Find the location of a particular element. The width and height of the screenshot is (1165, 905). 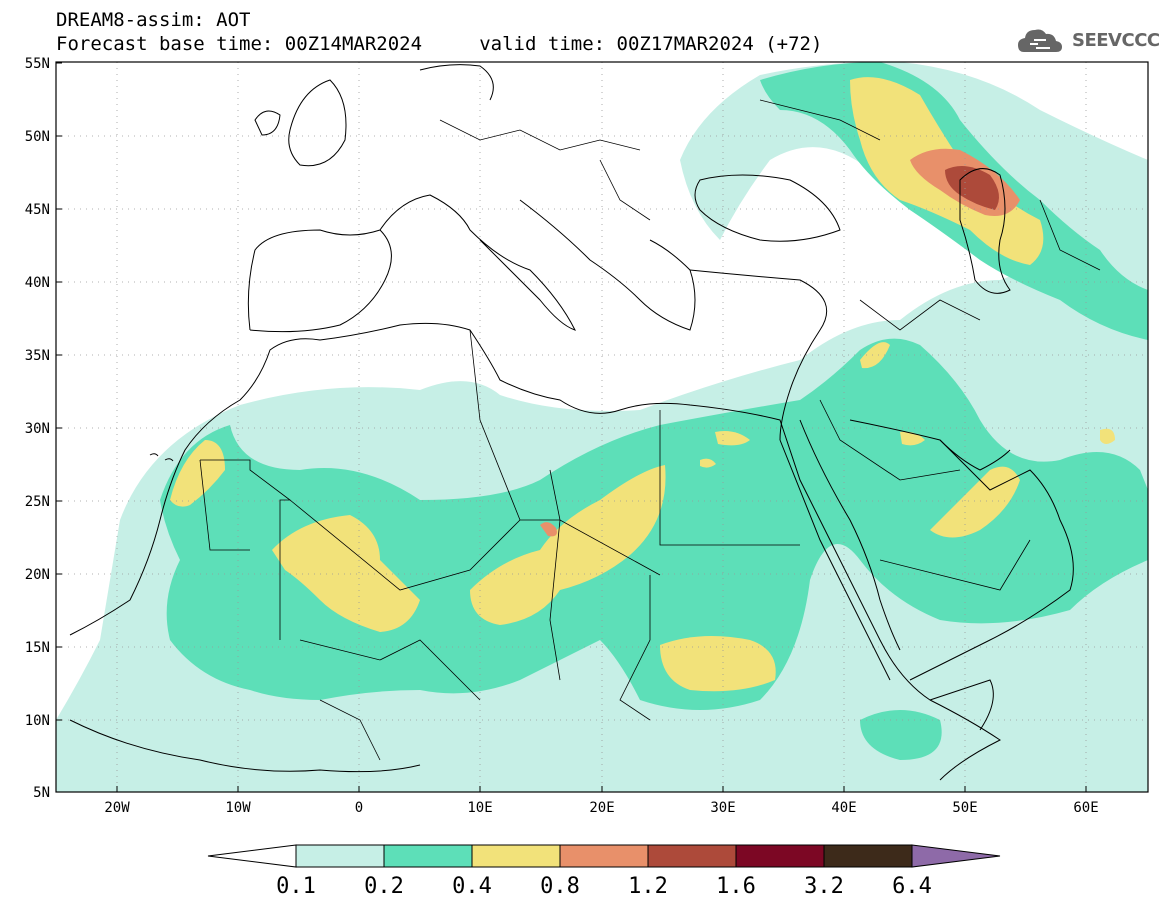

colorbar-label: 0.1 is located at coordinates (296, 886).